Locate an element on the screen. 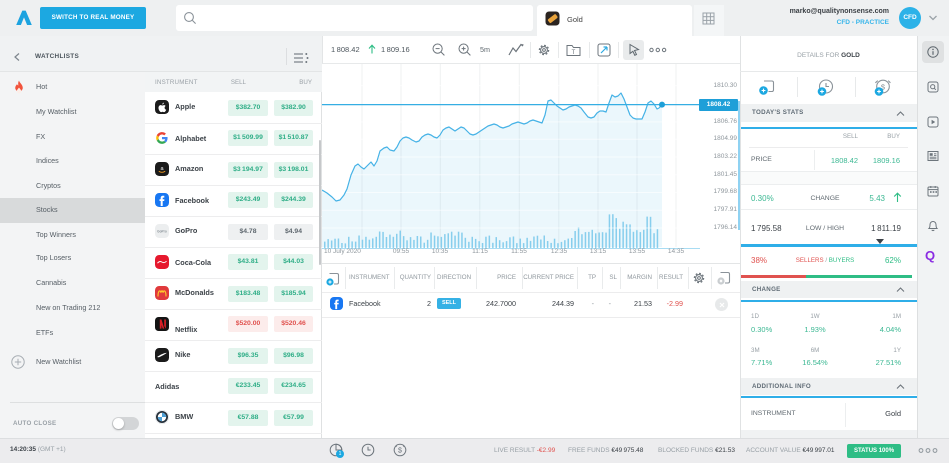 This screenshot has width=949, height=463. svg-text: GoPro is located at coordinates (162, 232).